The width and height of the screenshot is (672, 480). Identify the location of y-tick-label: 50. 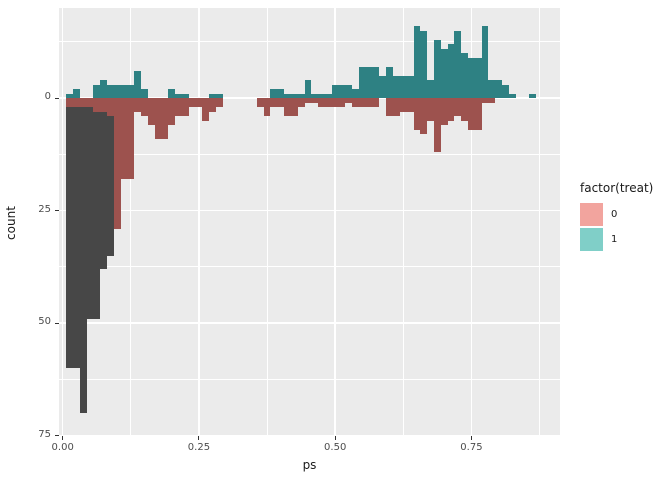
(44, 321).